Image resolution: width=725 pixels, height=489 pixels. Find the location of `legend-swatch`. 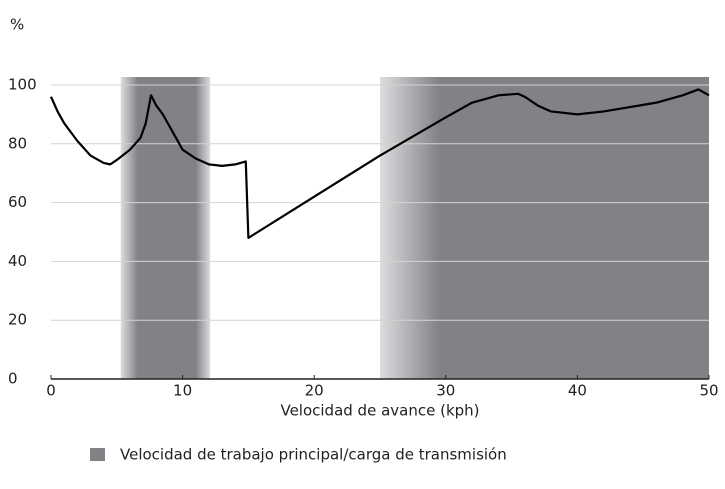

legend-swatch is located at coordinates (97, 454).